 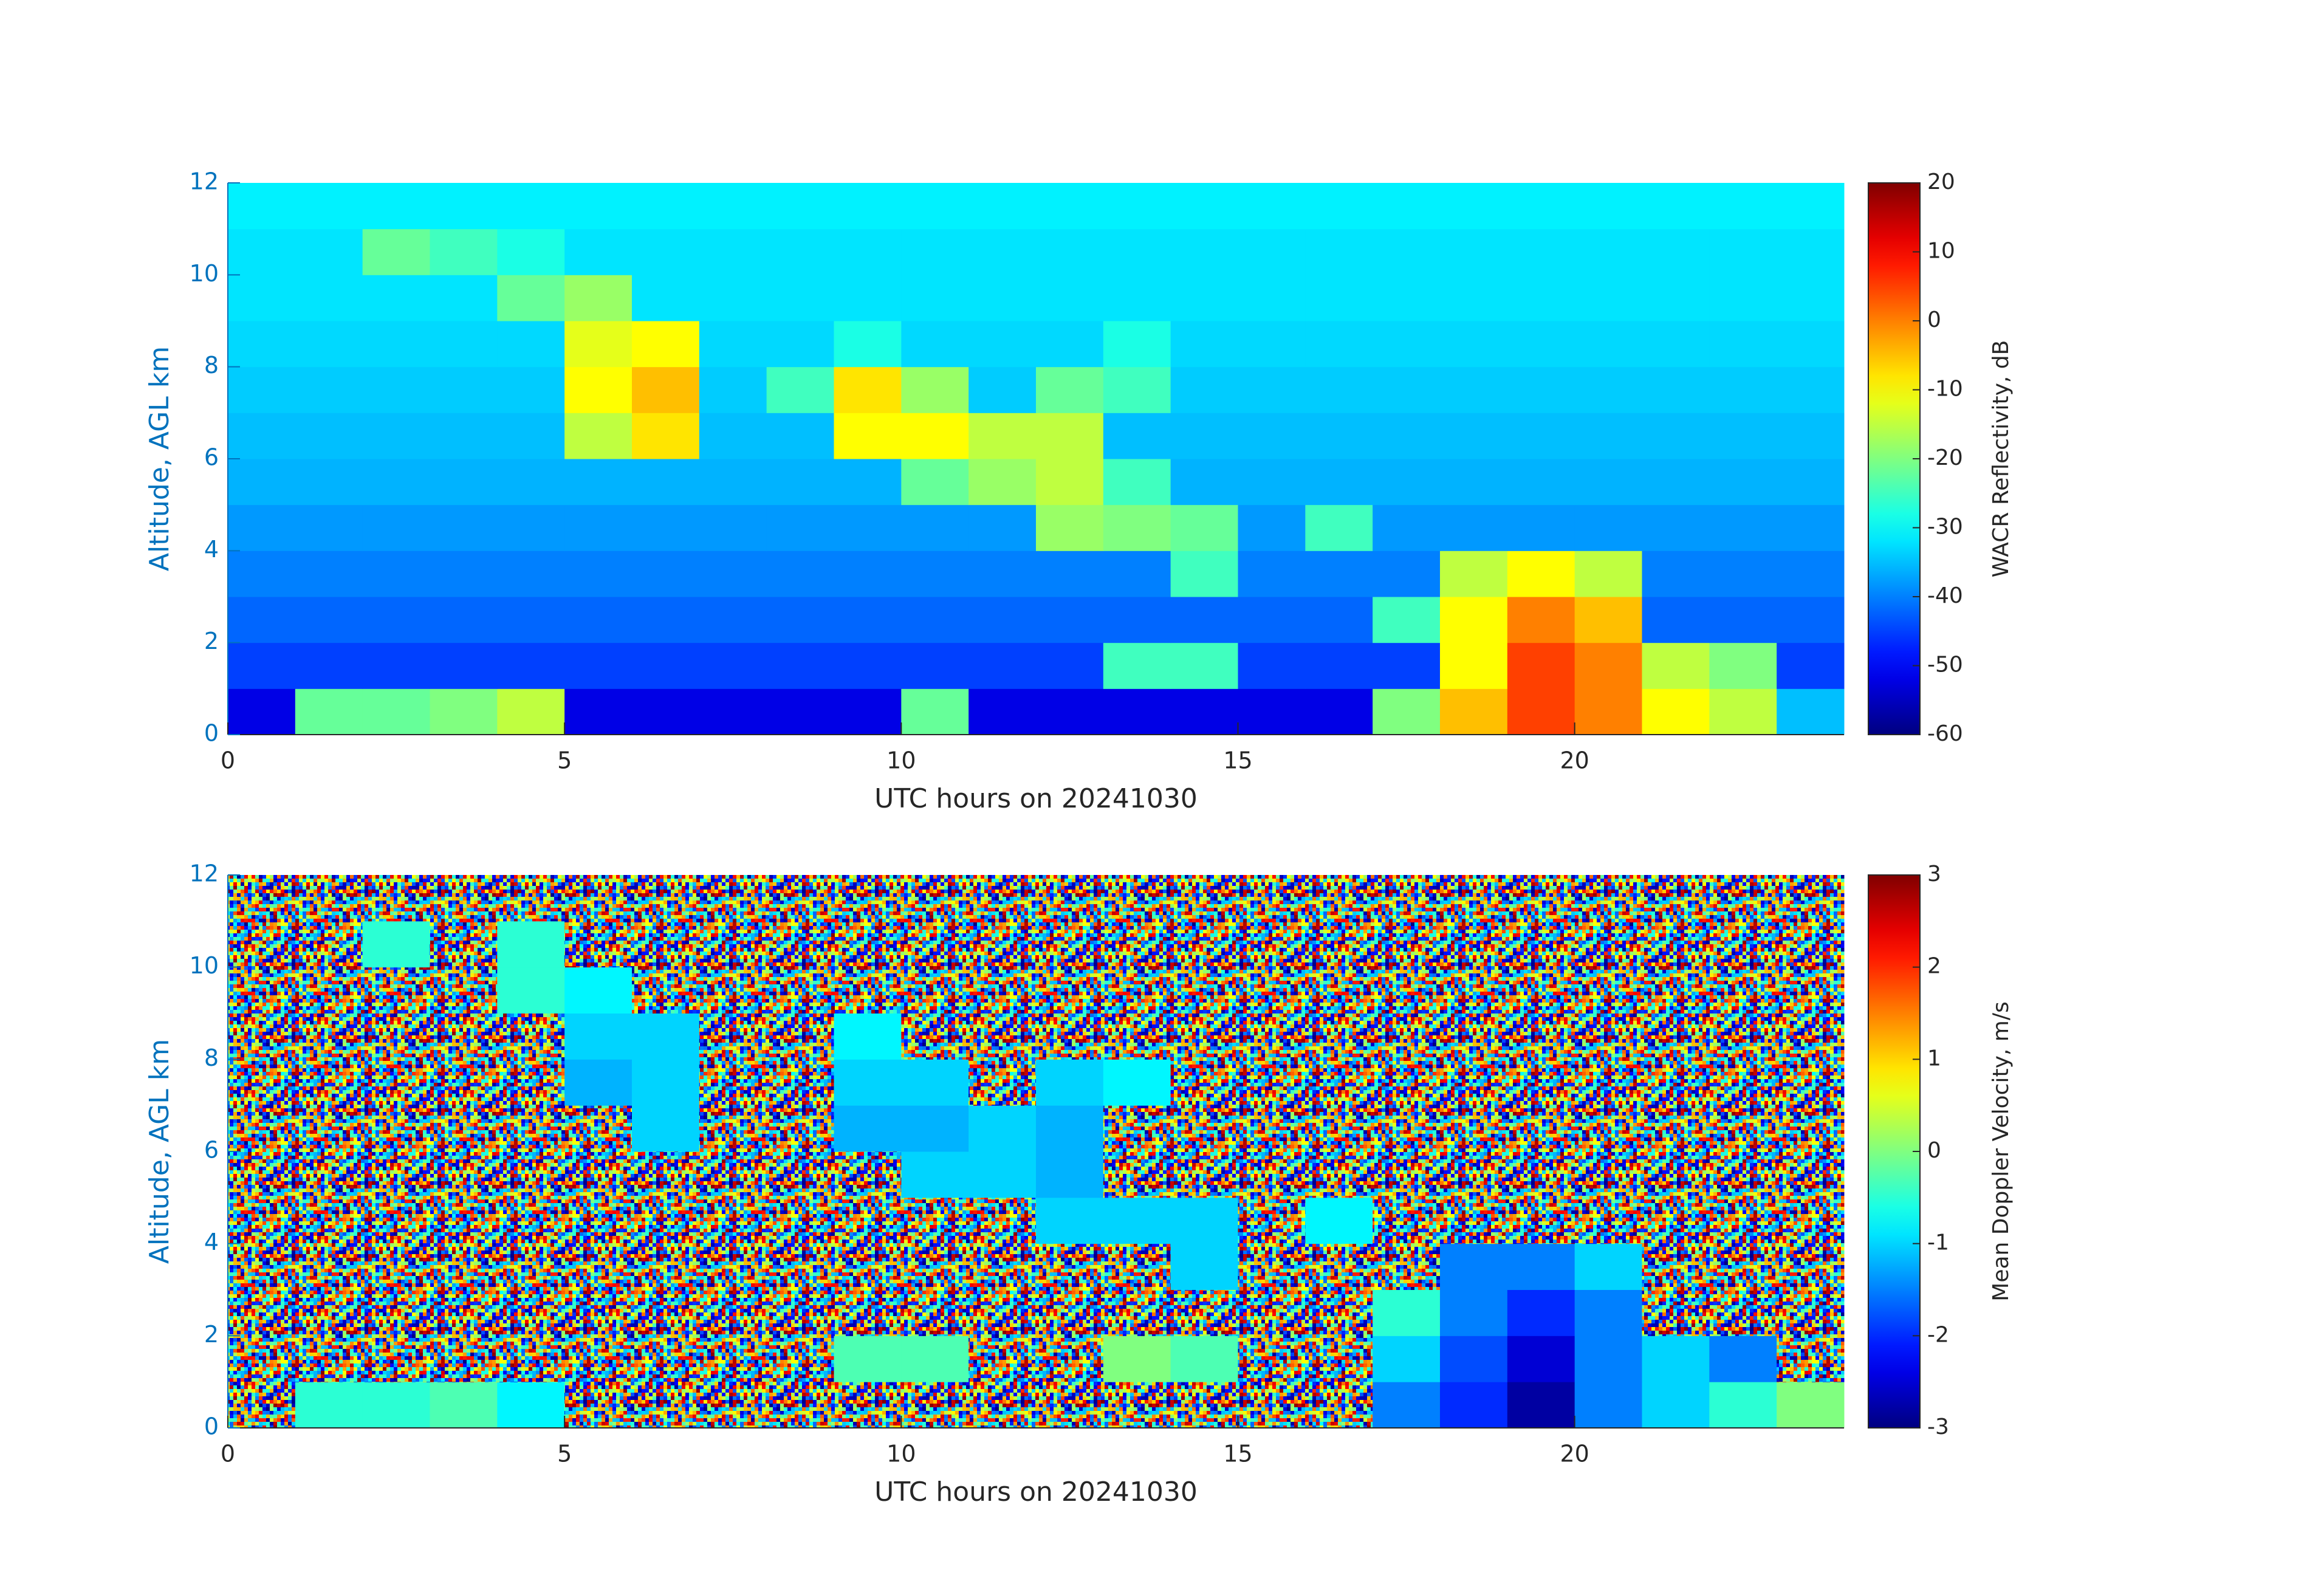 What do you see at coordinates (1941, 182) in the screenshot?
I see `colorbar-tick-label: 20` at bounding box center [1941, 182].